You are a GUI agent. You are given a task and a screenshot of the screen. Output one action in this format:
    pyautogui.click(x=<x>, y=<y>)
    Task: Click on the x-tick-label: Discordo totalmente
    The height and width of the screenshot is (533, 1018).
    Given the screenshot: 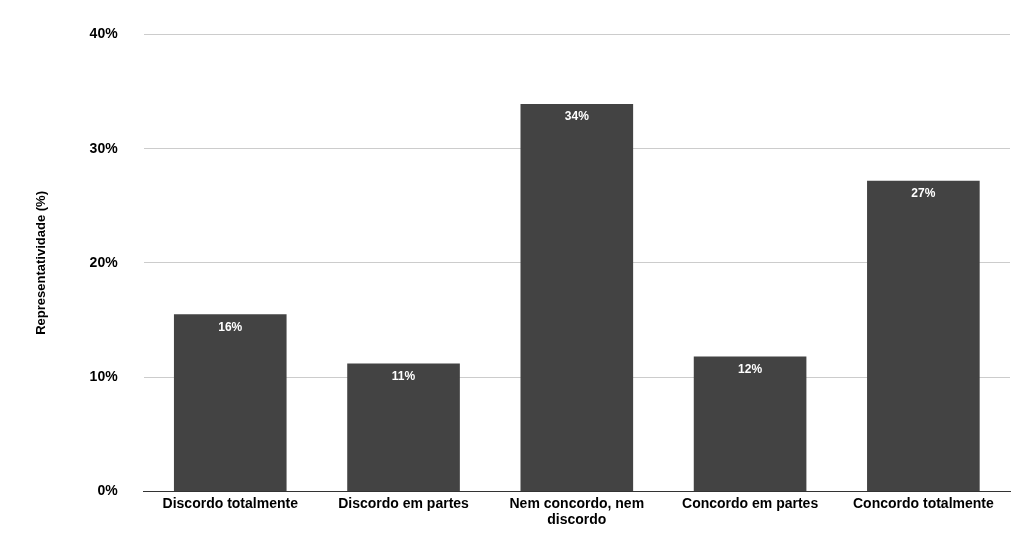 What is the action you would take?
    pyautogui.click(x=230, y=502)
    